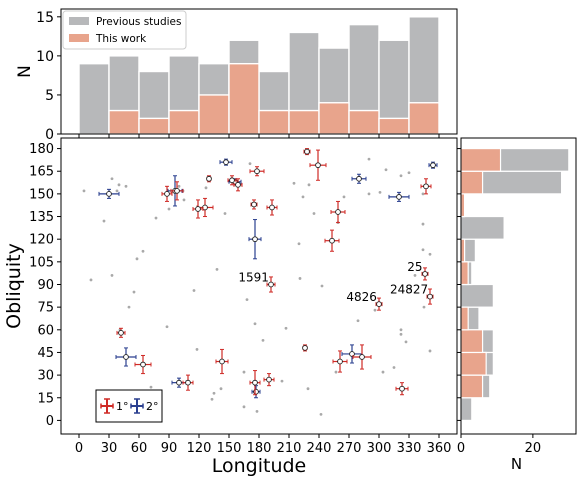 This screenshot has width=584, height=481. I want to click on scatter-ytick-label: 180, so click(41, 149).